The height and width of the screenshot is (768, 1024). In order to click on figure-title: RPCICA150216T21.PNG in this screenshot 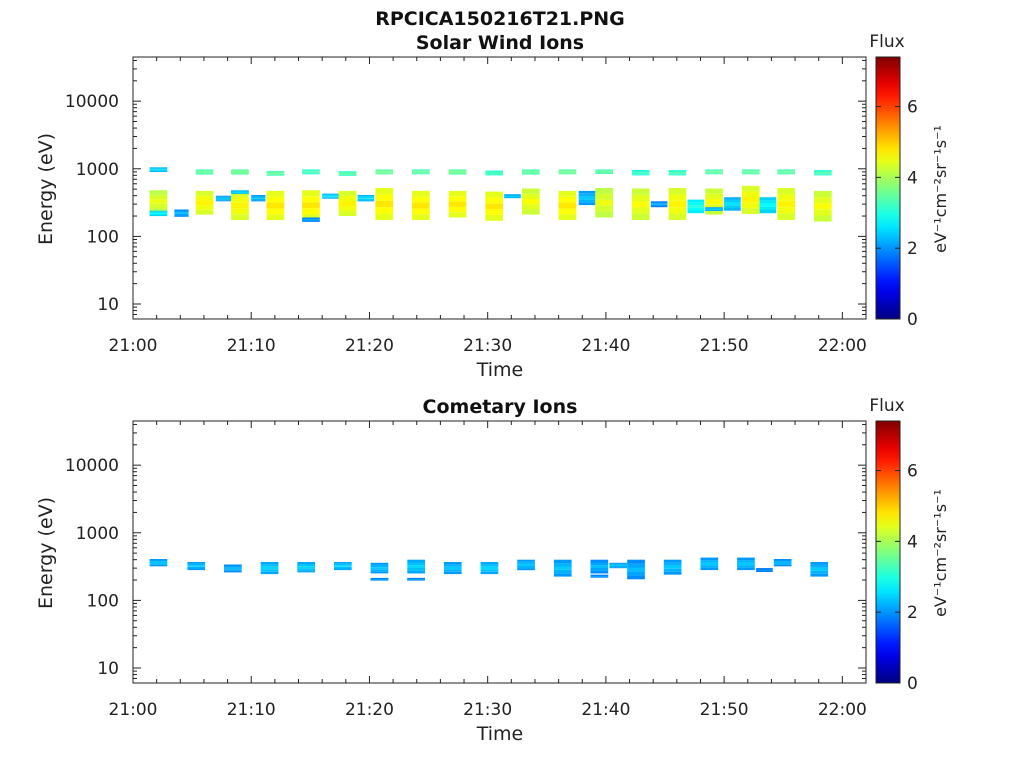, I will do `click(500, 19)`.